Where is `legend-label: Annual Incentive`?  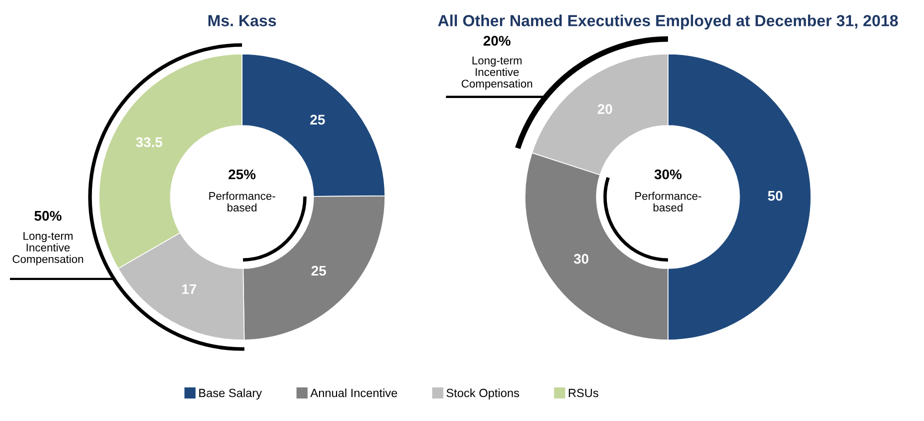
legend-label: Annual Incentive is located at coordinates (354, 393).